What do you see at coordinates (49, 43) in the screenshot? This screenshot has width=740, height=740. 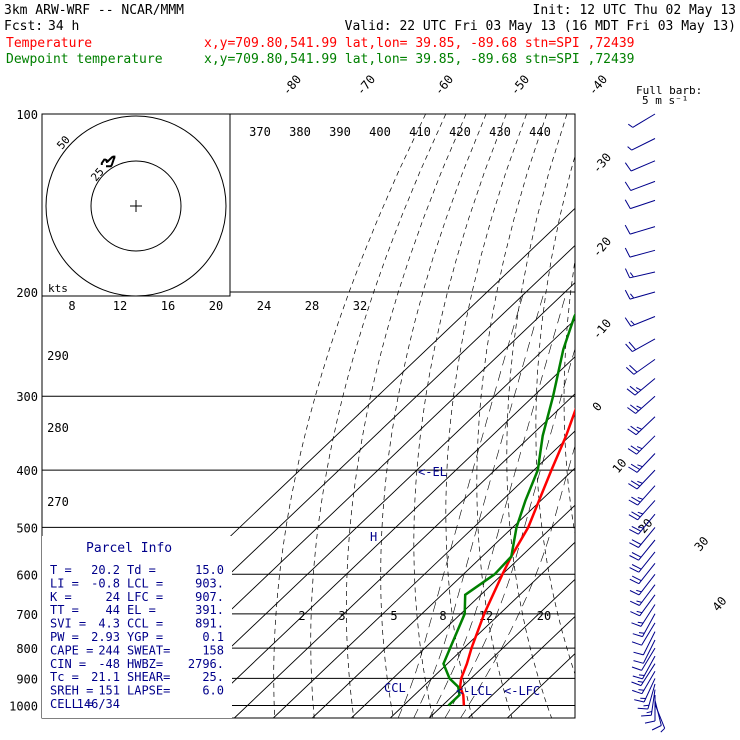 I see `temperature-legend: Temperature` at bounding box center [49, 43].